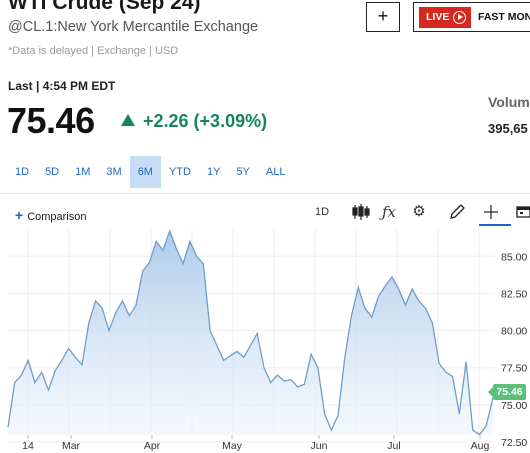  What do you see at coordinates (57, 217) in the screenshot?
I see `comparison-label: Comparison` at bounding box center [57, 217].